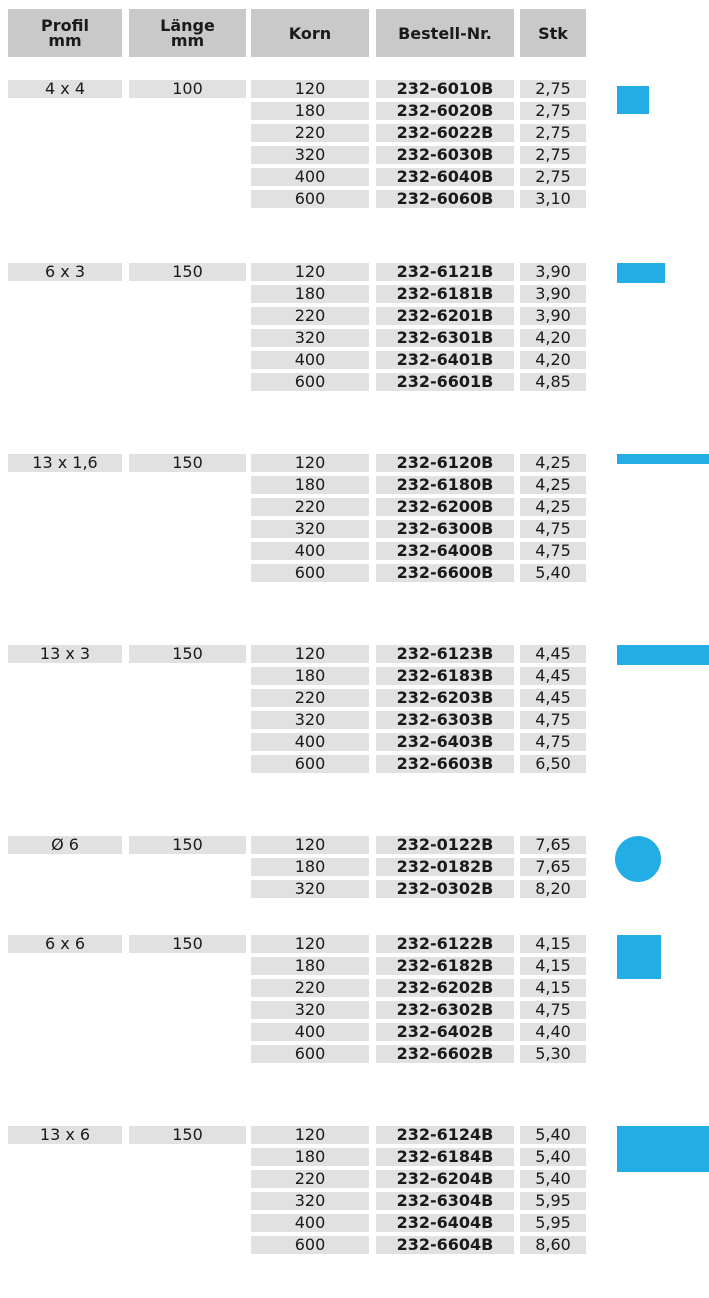 This screenshot has height=1298, width=709. What do you see at coordinates (445, 944) in the screenshot?
I see `bestell-nr-cell: 232-6122B` at bounding box center [445, 944].